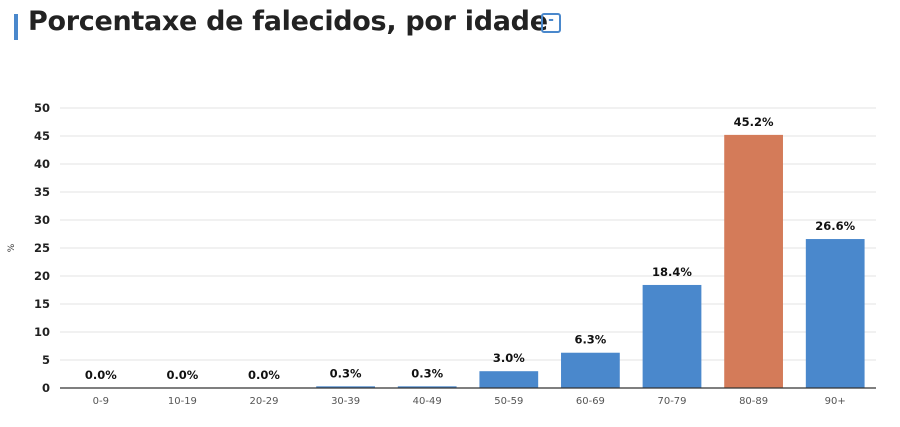  Describe the element at coordinates (16, 27) in the screenshot. I see `title-accent-bar` at that location.